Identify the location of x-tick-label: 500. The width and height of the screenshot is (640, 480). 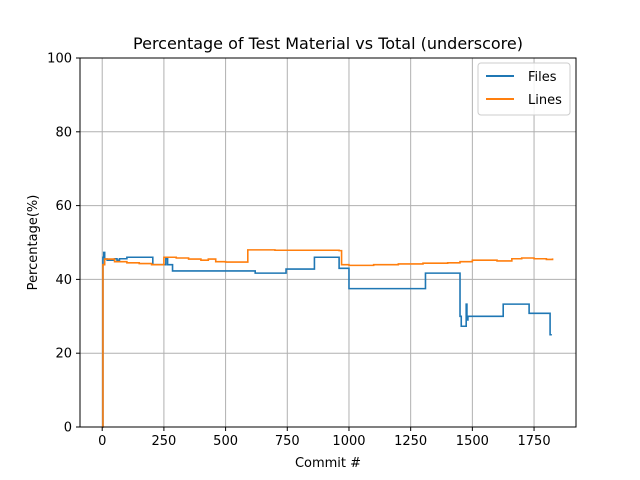
(225, 441).